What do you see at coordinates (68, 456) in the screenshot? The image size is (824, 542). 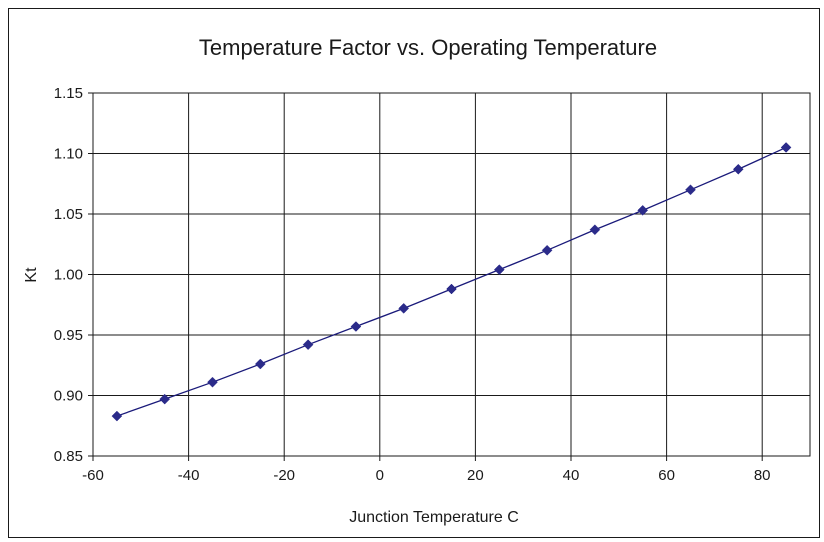 I see `y-tick-label: 0.85` at bounding box center [68, 456].